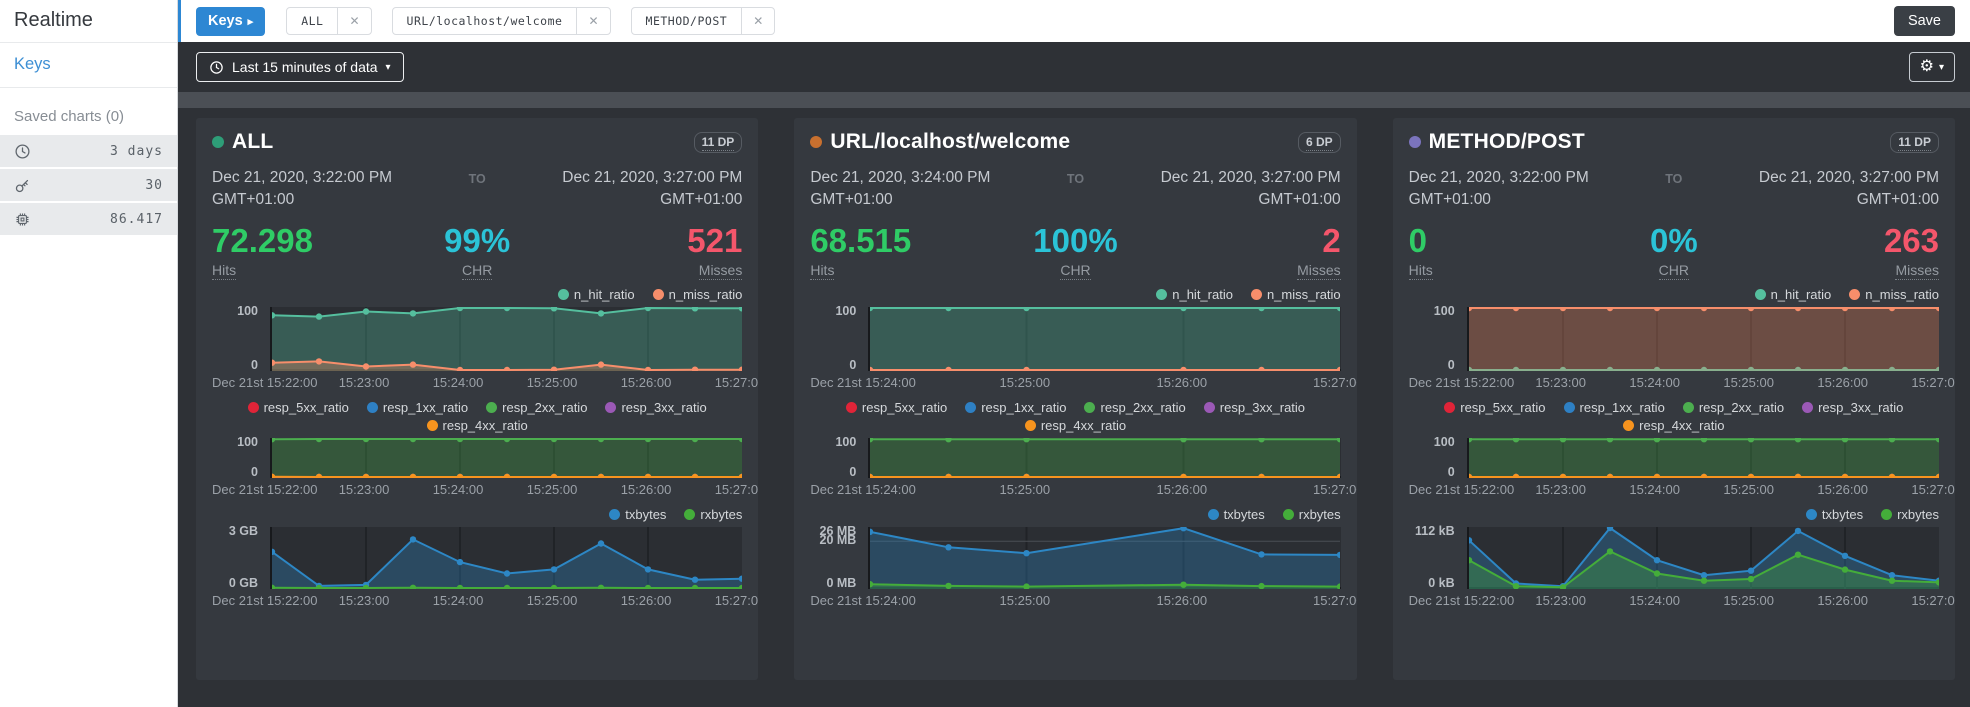 This screenshot has height=707, width=1970. I want to click on x-tick-label: 15:26:00, so click(1182, 600).